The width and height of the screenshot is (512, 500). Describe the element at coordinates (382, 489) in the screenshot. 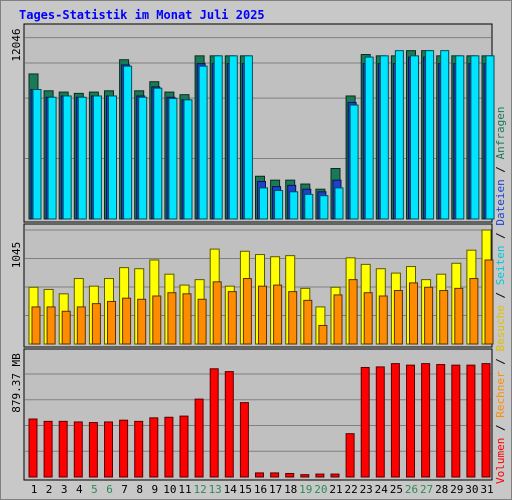

I see `x-tick-label-24: 24` at that location.